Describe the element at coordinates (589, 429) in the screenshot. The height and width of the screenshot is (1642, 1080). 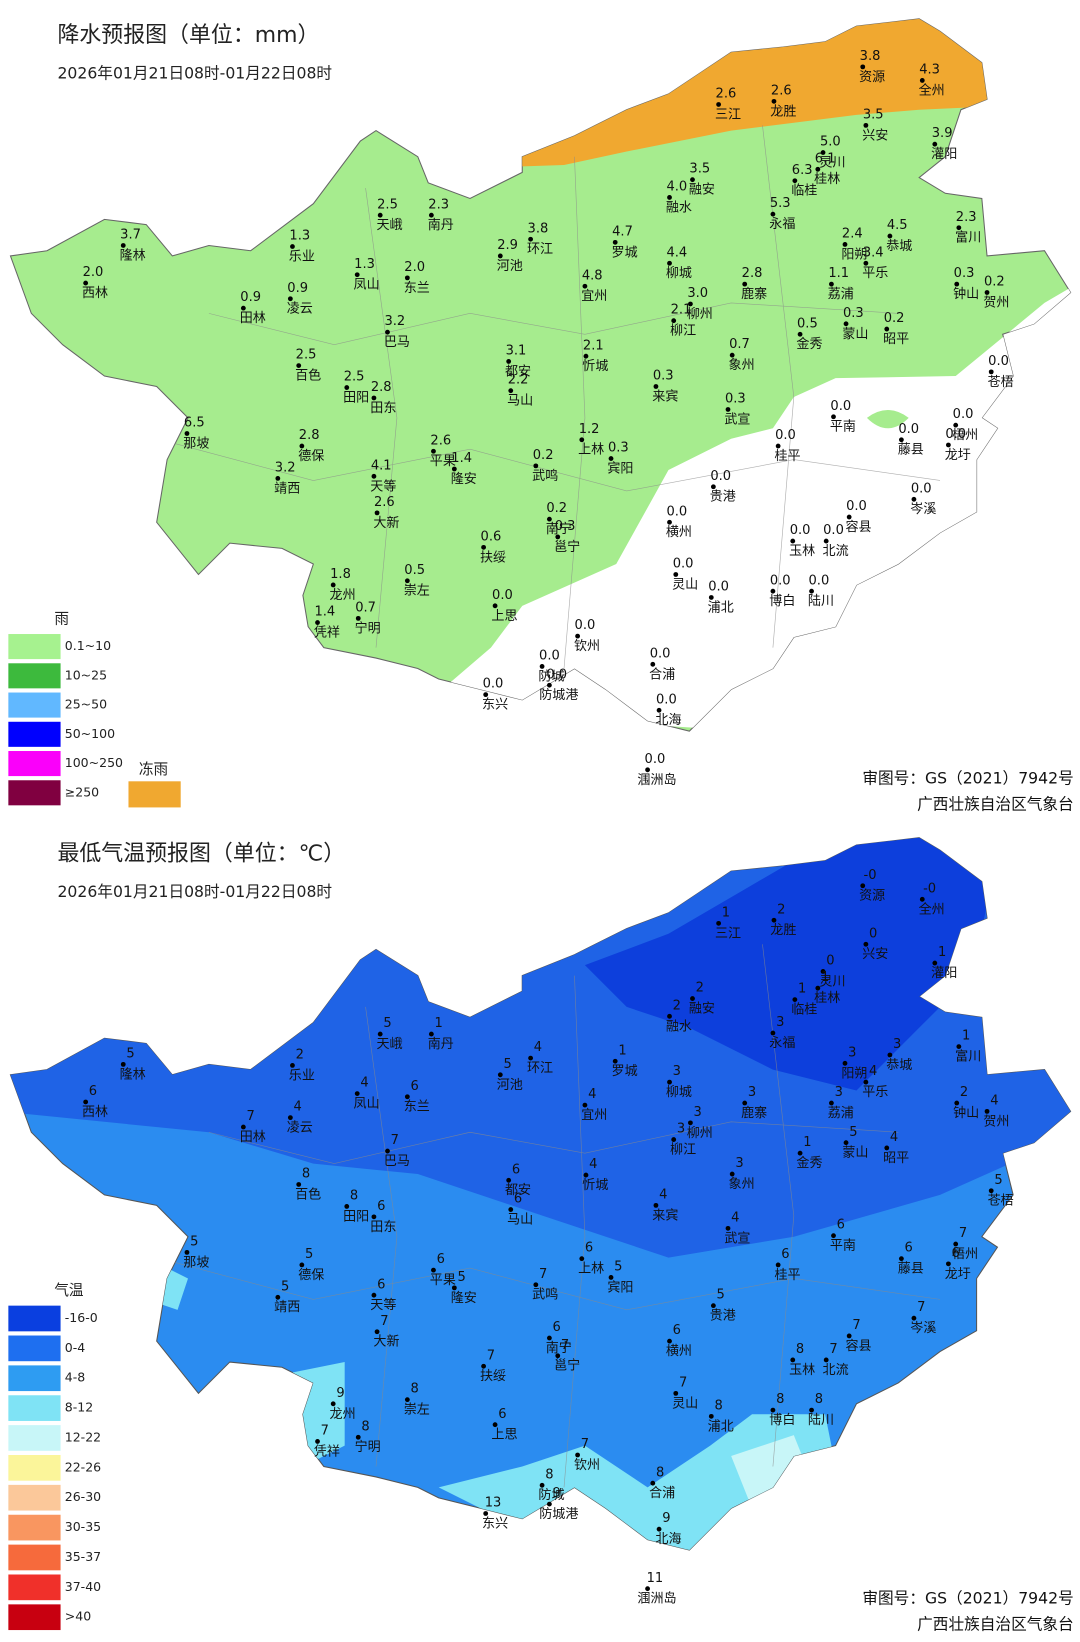
I see `station-value: 1.2` at that location.